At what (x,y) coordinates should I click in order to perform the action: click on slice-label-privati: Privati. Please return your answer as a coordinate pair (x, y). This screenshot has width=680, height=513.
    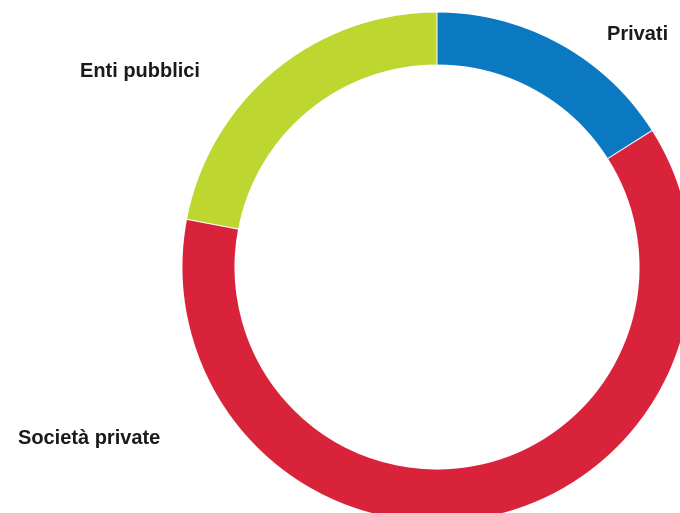
    Looking at the image, I should click on (637, 34).